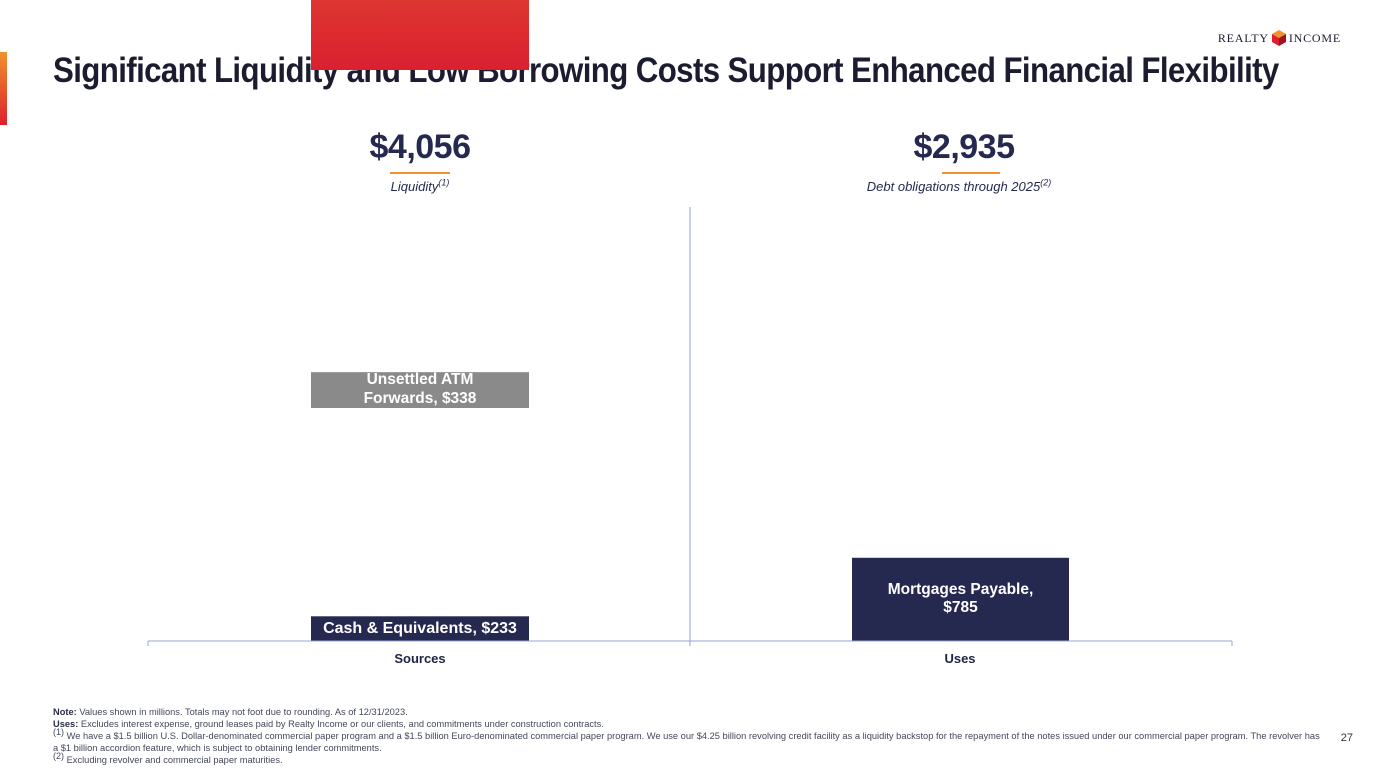 The image size is (1379, 770). Describe the element at coordinates (964, 147) in the screenshot. I see `uses-total: $2,935` at that location.